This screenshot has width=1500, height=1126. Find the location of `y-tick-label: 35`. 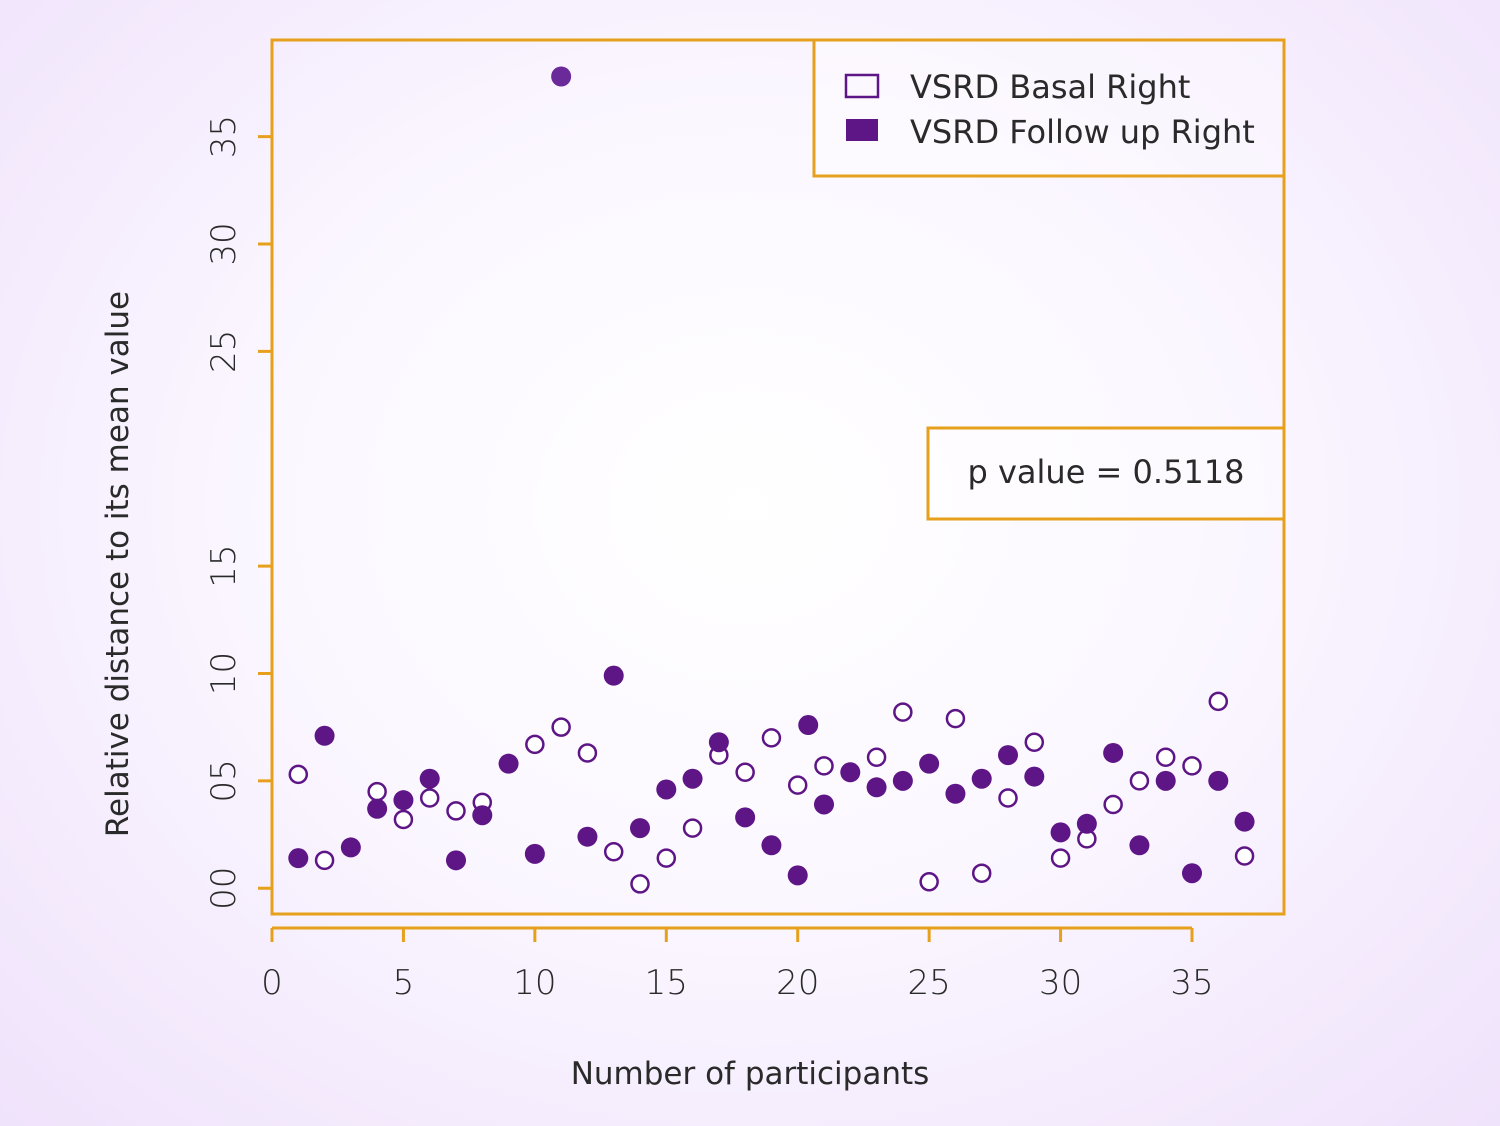

y-tick-label: 35 is located at coordinates (224, 136).